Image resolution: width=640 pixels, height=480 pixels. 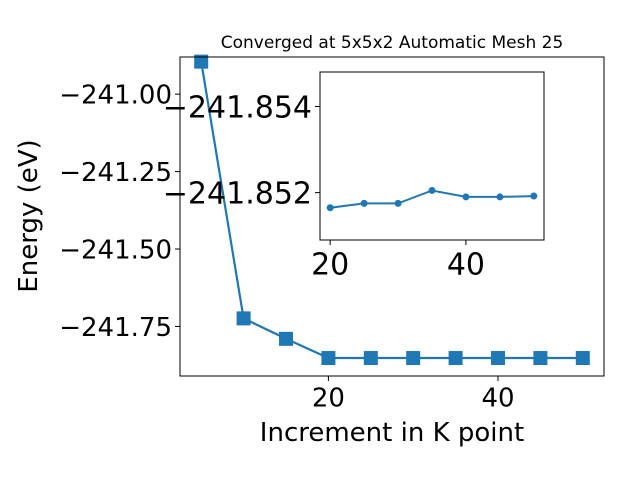 I want to click on main-y-tick-label: −241.00, so click(x=115, y=96).